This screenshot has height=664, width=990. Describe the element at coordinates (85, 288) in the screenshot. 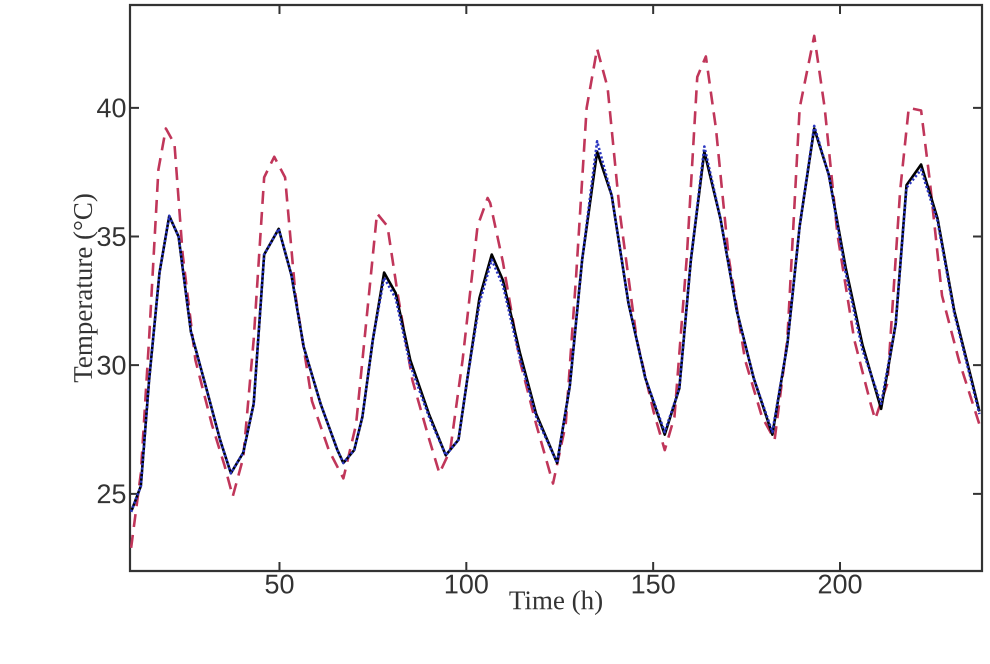

I see `y-axis-title: Temperature (°C)` at that location.